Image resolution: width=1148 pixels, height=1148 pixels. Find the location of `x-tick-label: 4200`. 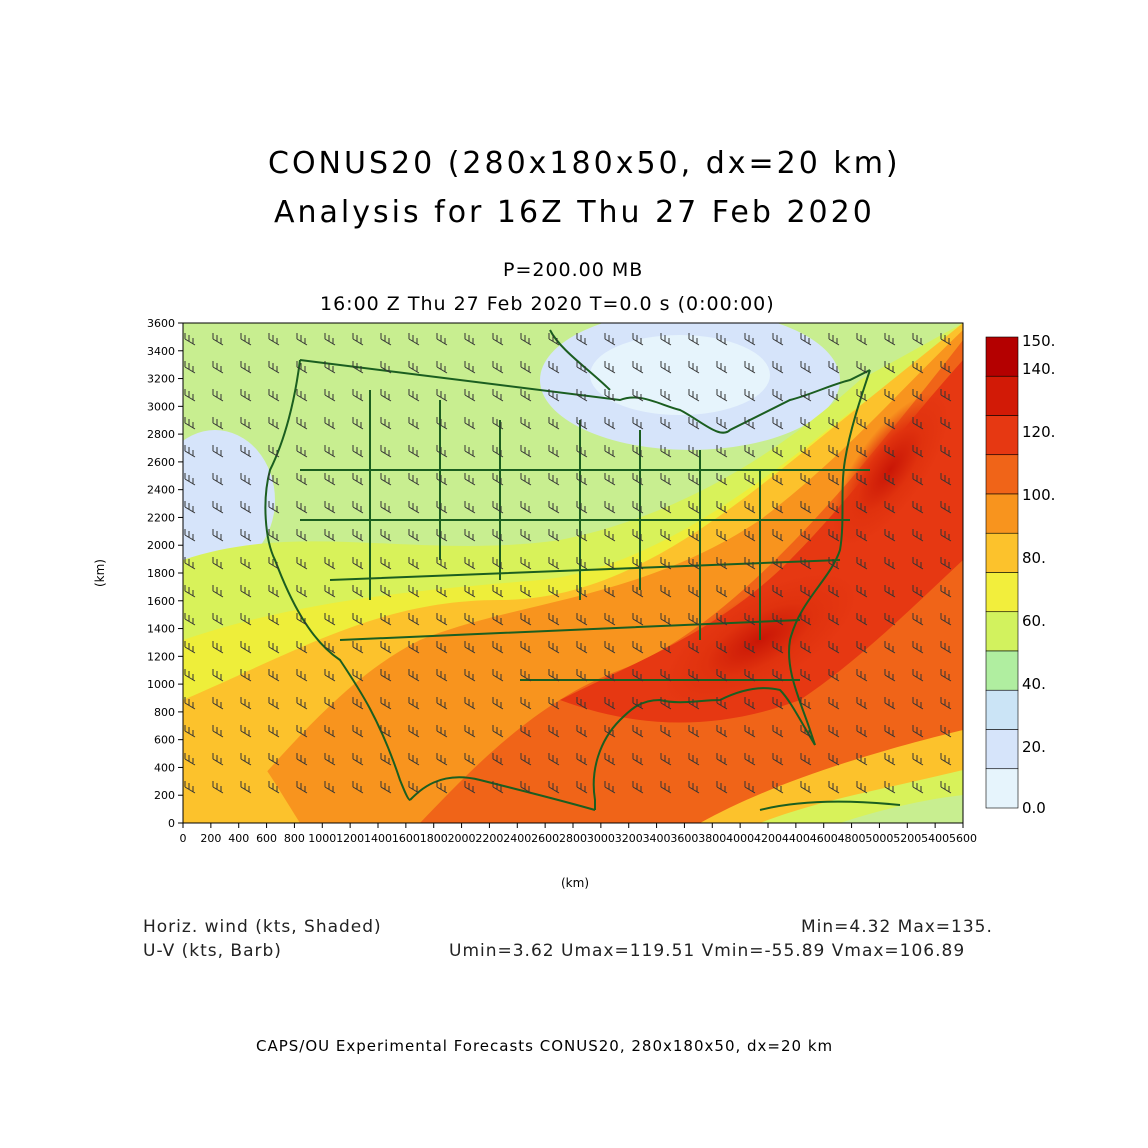

x-tick-label: 4200 is located at coordinates (768, 838).